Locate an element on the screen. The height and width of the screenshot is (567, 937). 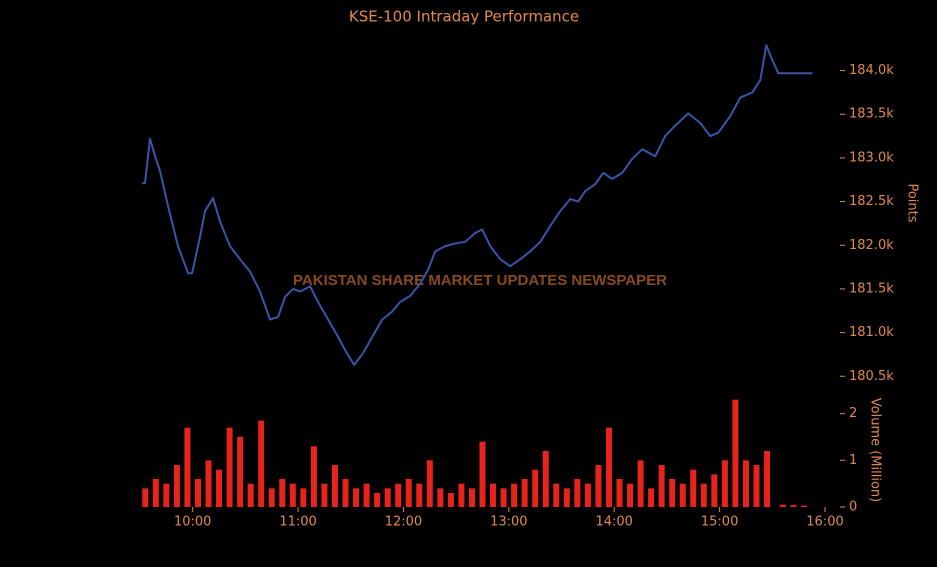
y-tick-label: 181.5k is located at coordinates (871, 288).